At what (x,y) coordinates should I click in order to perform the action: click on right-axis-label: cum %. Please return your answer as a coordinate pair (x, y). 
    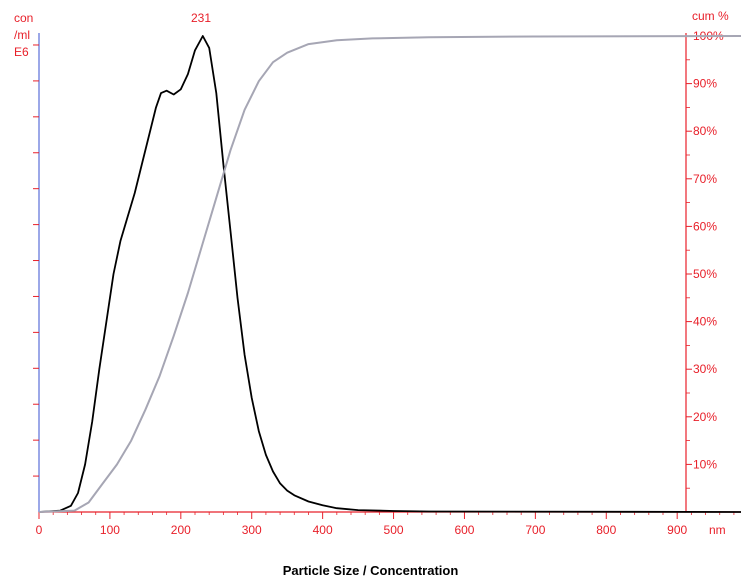
    Looking at the image, I should click on (710, 16).